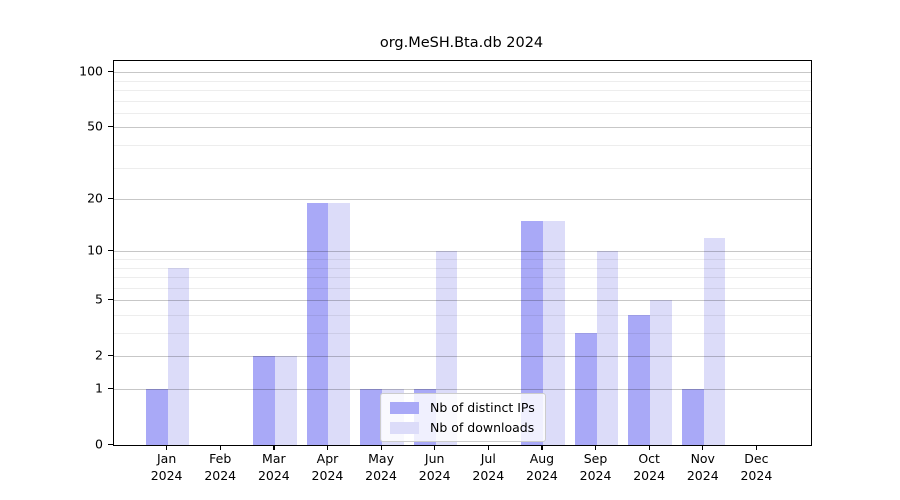 This screenshot has height=500, width=900. Describe the element at coordinates (339, 324) in the screenshot. I see `bar-downloads-apr` at that location.